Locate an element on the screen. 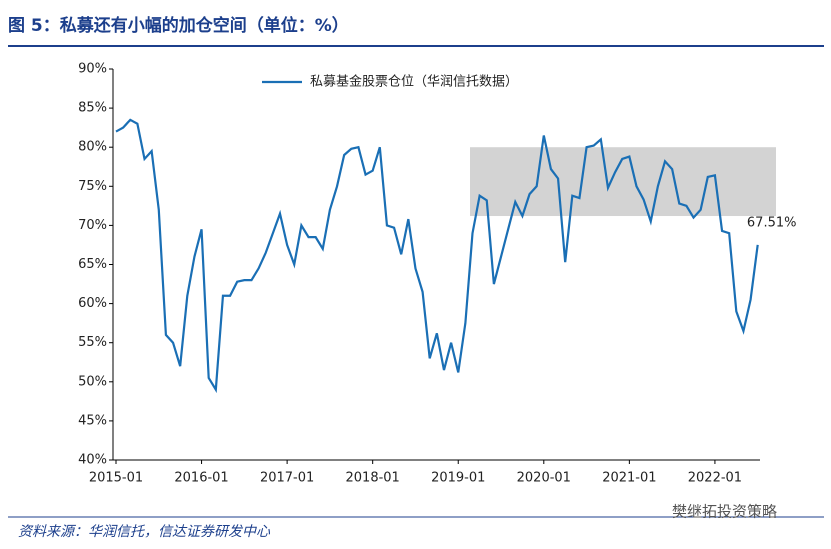 The image size is (831, 549). watermark: 樊继拓投资策略 is located at coordinates (724, 512).